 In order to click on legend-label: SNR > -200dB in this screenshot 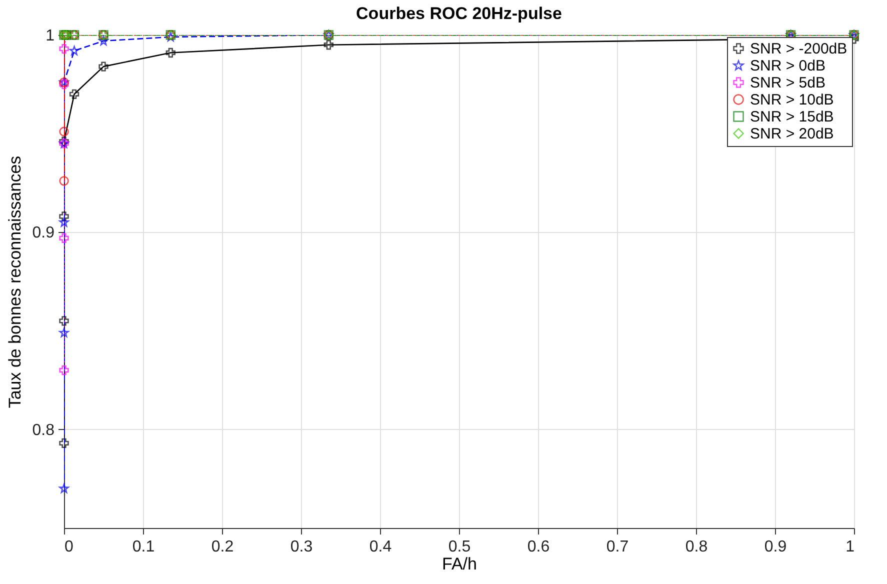, I will do `click(799, 49)`.